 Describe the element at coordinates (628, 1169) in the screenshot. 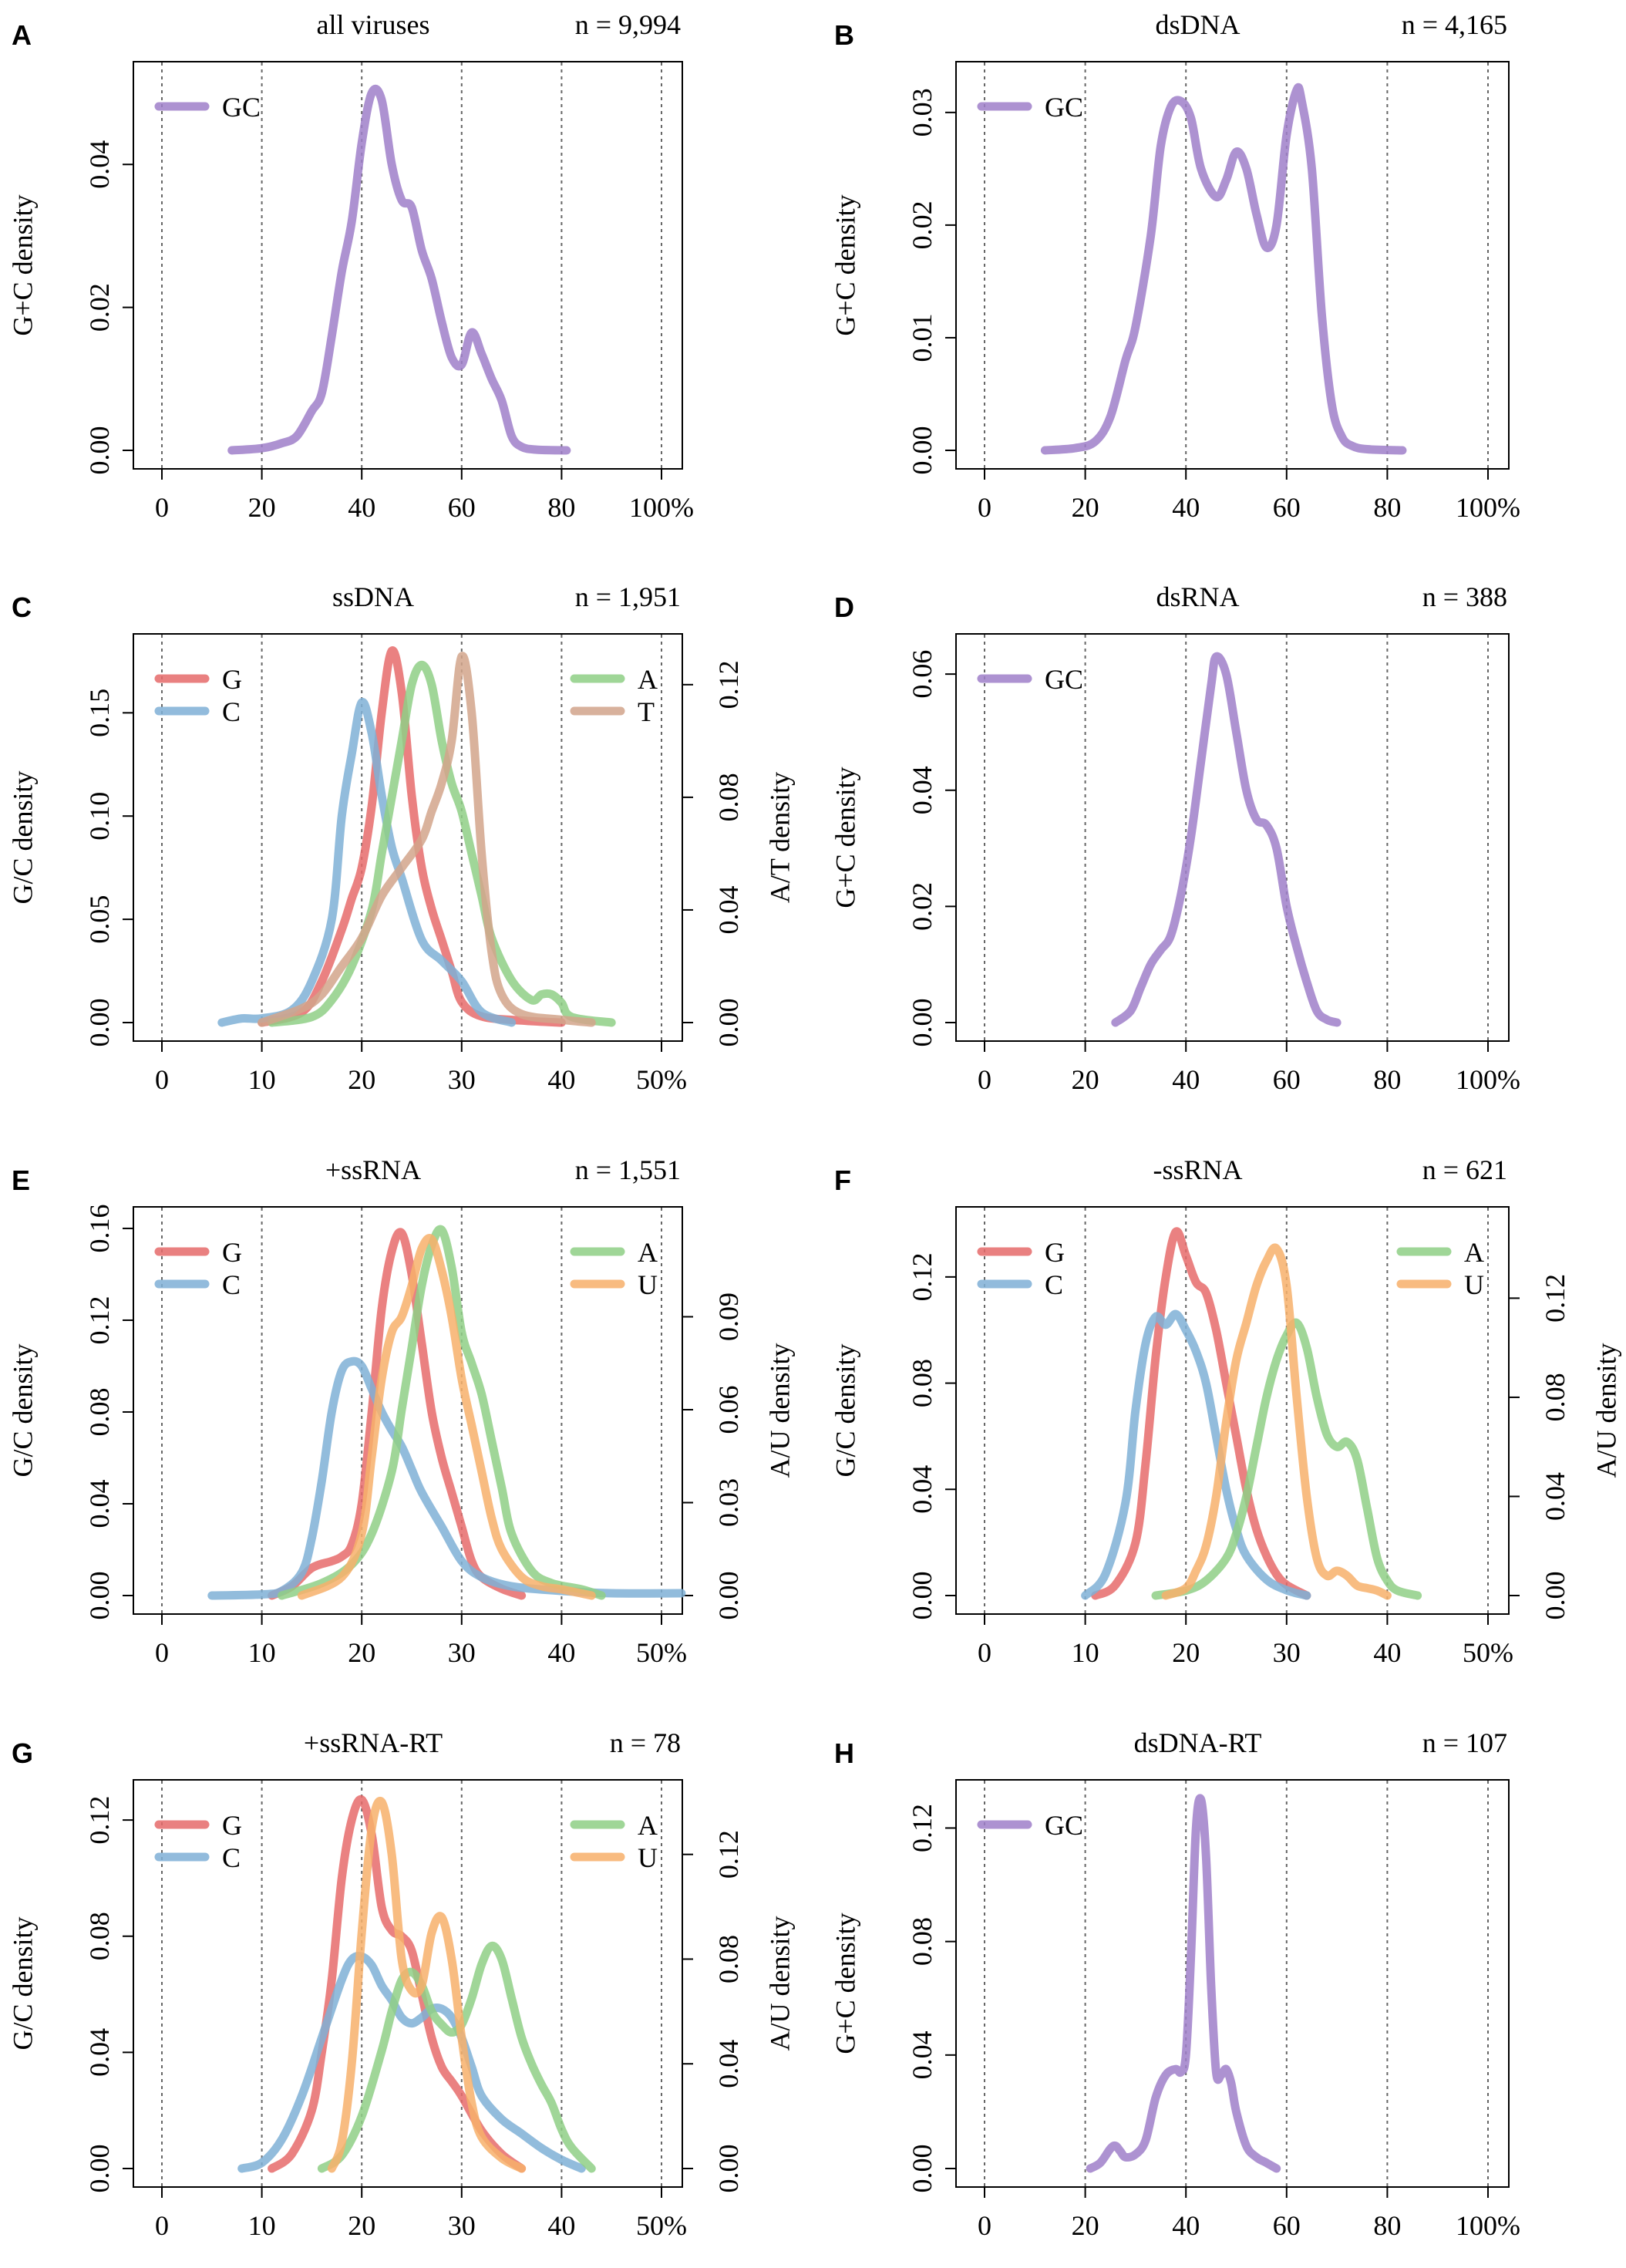

I see `sample-size: n = 1,551` at that location.